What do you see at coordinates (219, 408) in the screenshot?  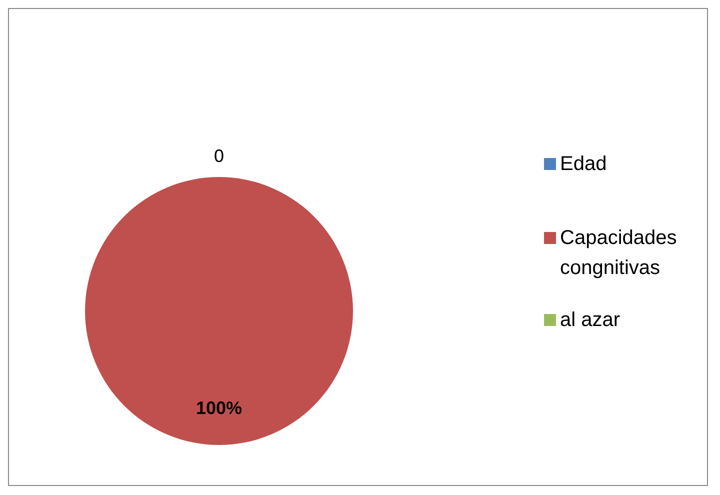 I see `data-label: 100%` at bounding box center [219, 408].